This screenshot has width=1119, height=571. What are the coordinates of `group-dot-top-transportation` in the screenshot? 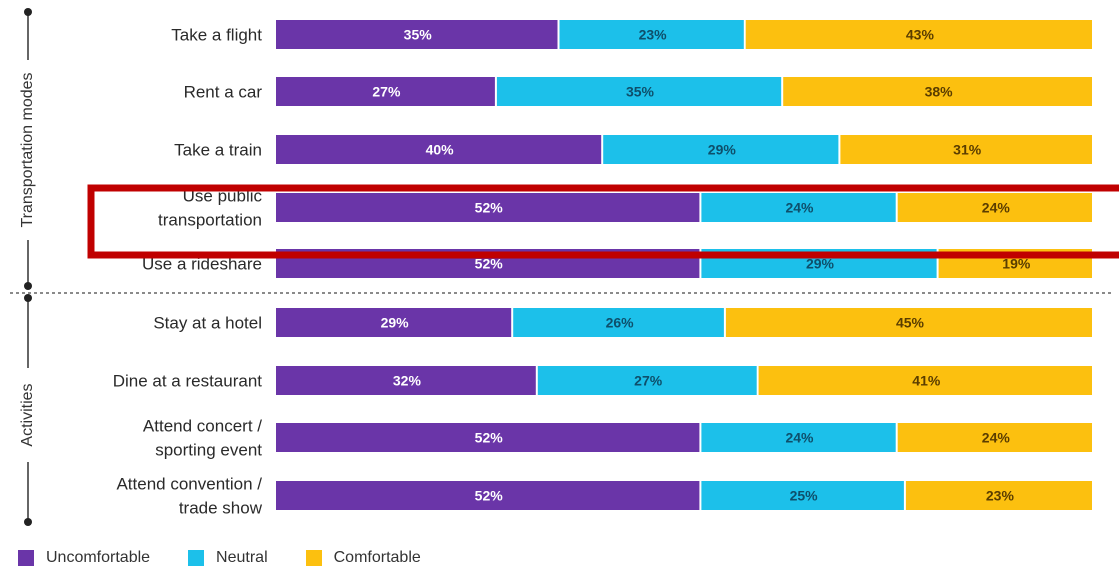 It's located at (28, 12).